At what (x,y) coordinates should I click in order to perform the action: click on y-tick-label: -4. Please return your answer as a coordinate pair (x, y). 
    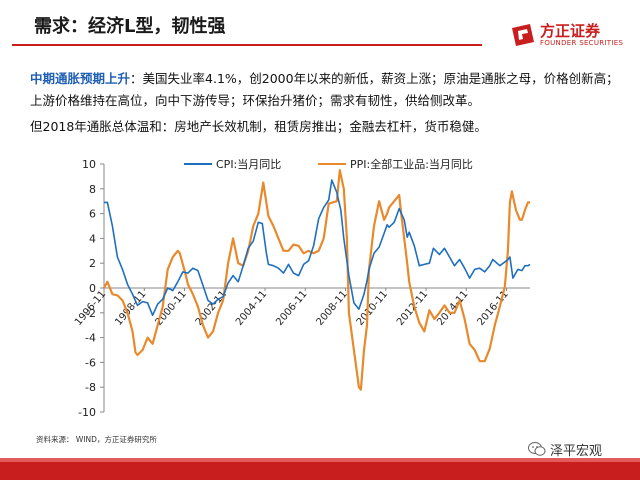
    Looking at the image, I should click on (90, 338).